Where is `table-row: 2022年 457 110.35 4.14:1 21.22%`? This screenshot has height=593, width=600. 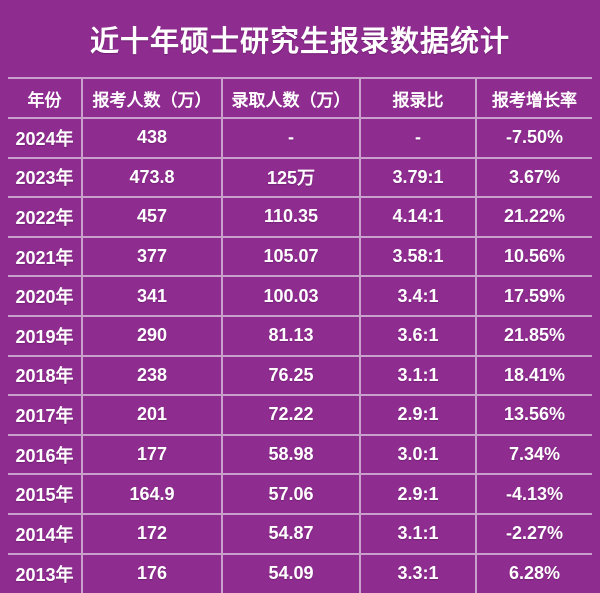 table-row: 2022年 457 110.35 4.14:1 21.22% is located at coordinates (300, 216).